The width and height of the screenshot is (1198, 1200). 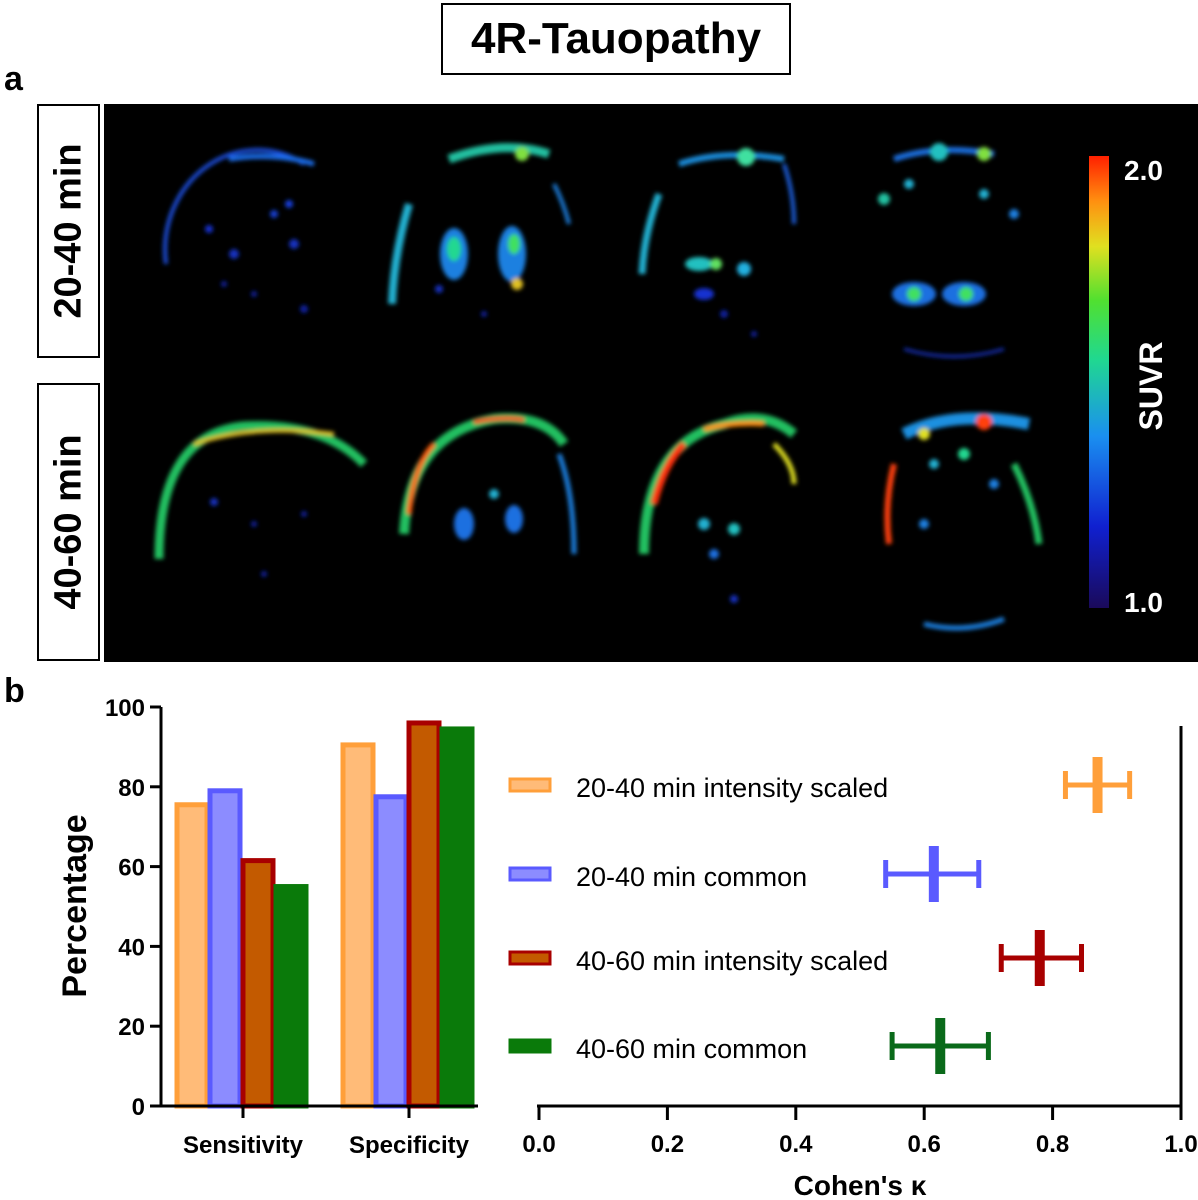 I want to click on kappa-x-tick-label: 0.6, so click(x=924, y=1144).